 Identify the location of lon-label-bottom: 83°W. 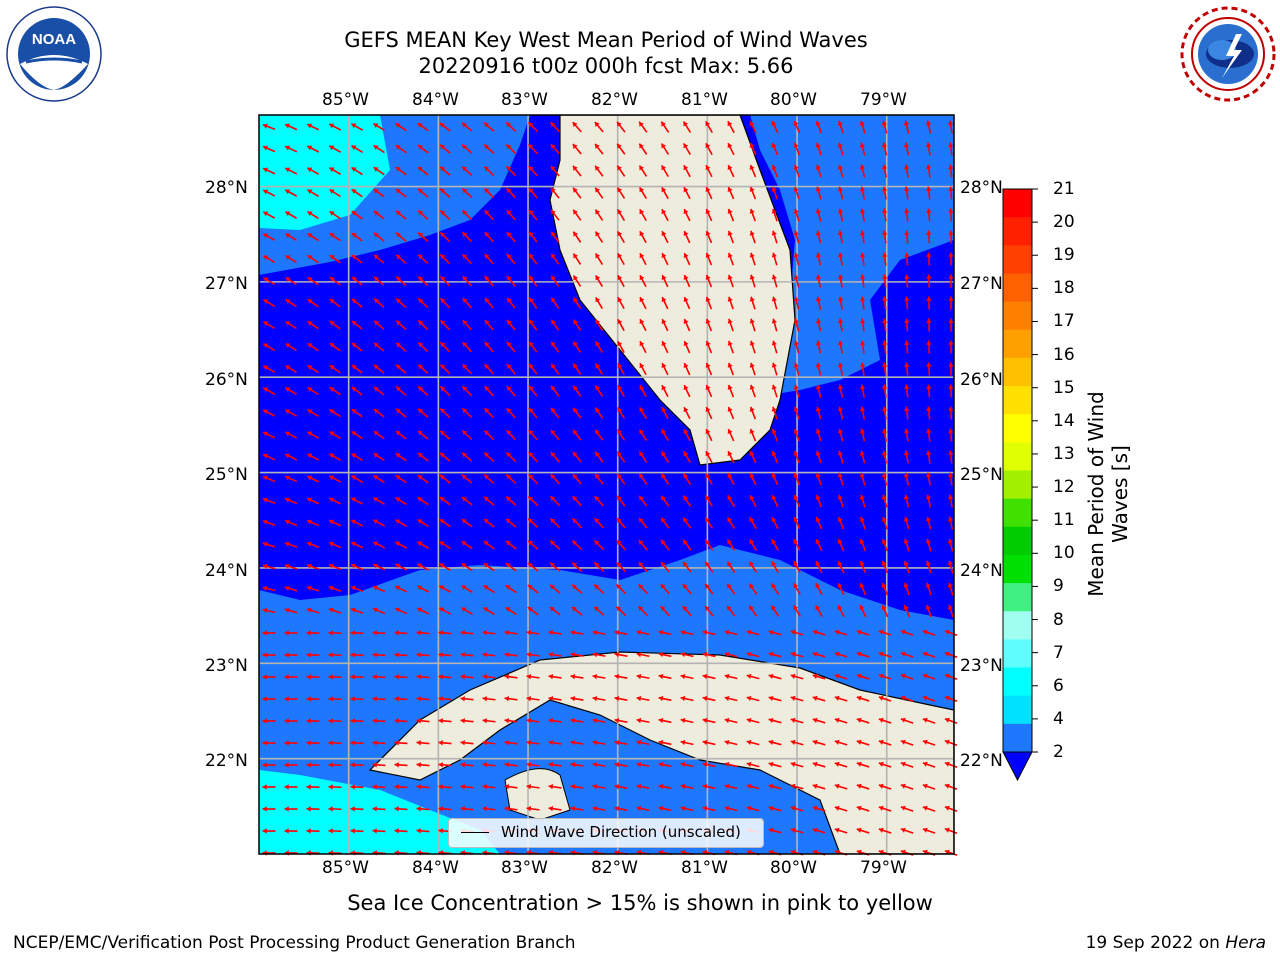
(524, 868).